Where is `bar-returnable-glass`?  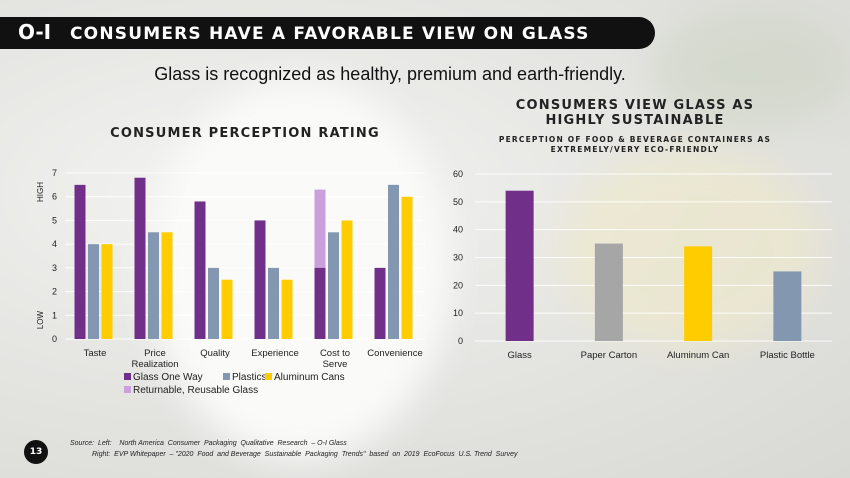
bar-returnable-glass is located at coordinates (320, 228).